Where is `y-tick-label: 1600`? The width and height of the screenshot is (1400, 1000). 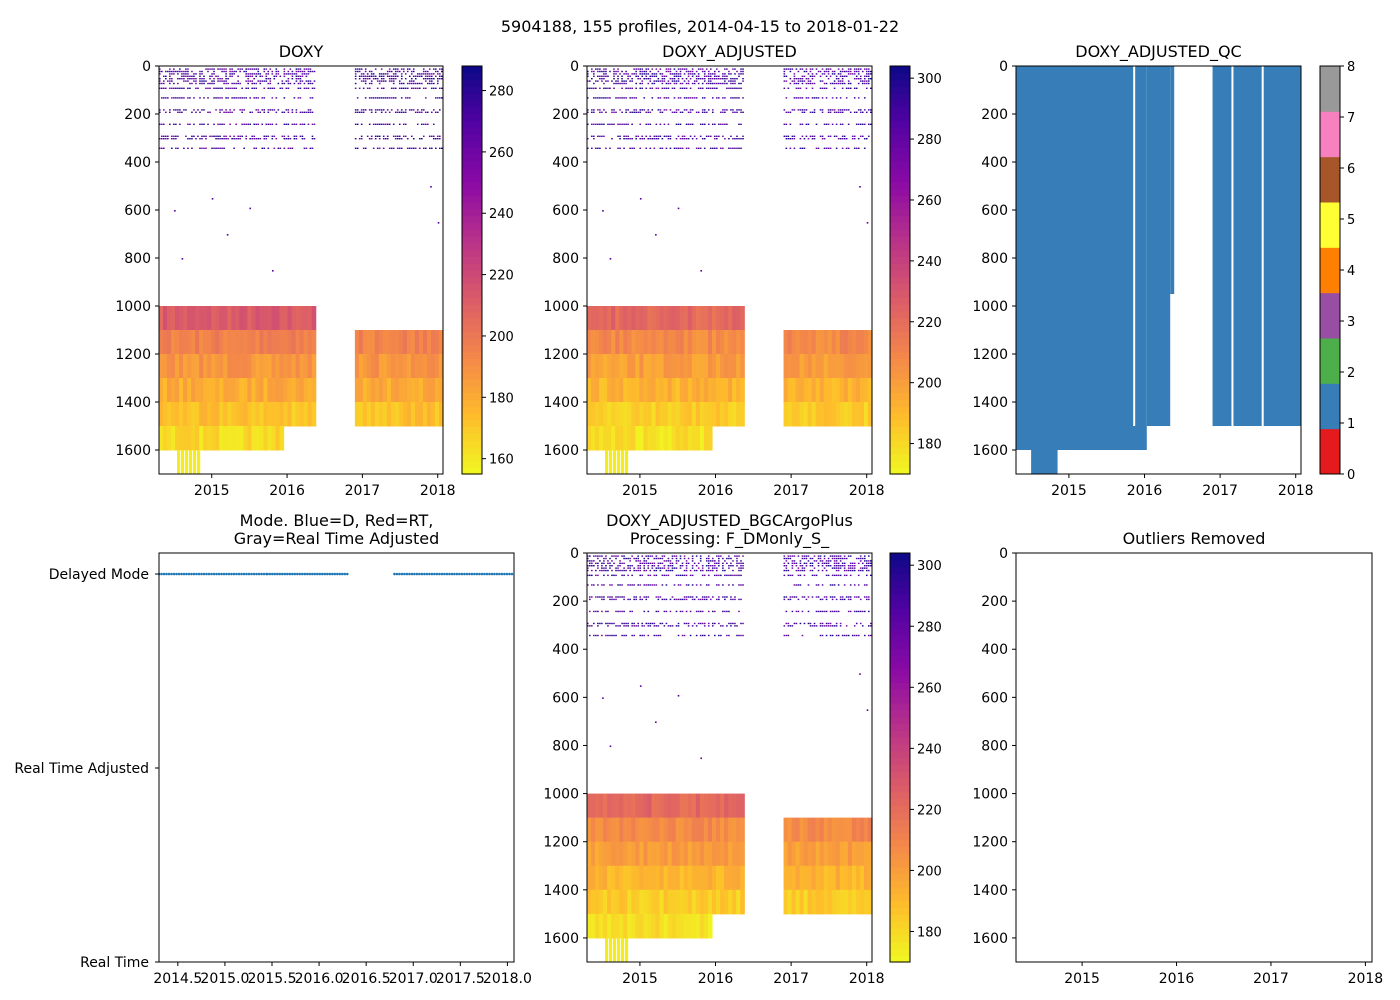 y-tick-label: 1600 is located at coordinates (990, 451).